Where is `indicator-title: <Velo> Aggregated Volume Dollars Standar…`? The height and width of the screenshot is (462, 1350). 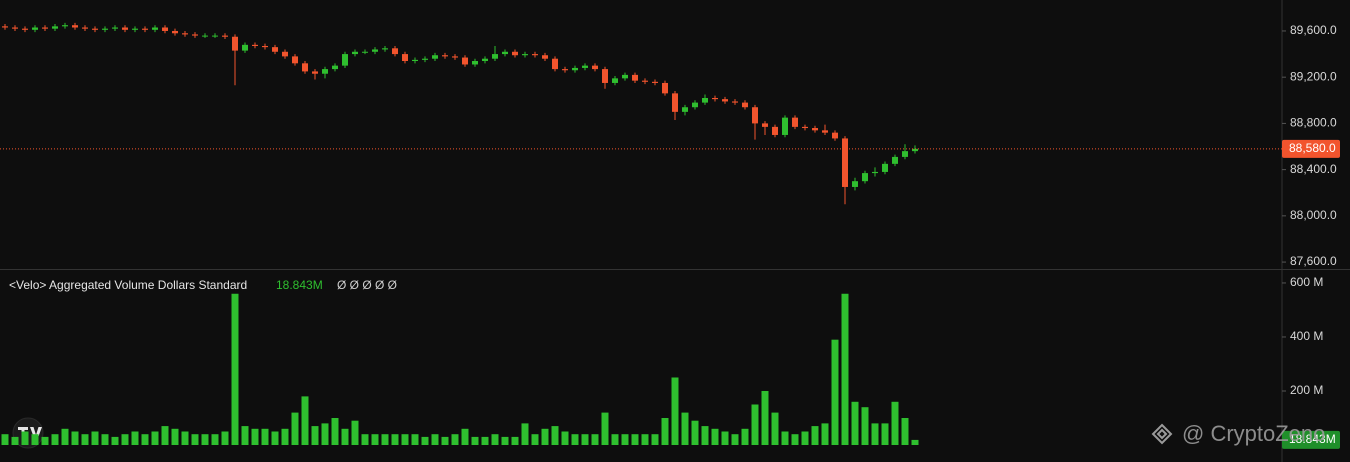
indicator-title: <Velo> Aggregated Volume Dollars Standar… is located at coordinates (128, 285).